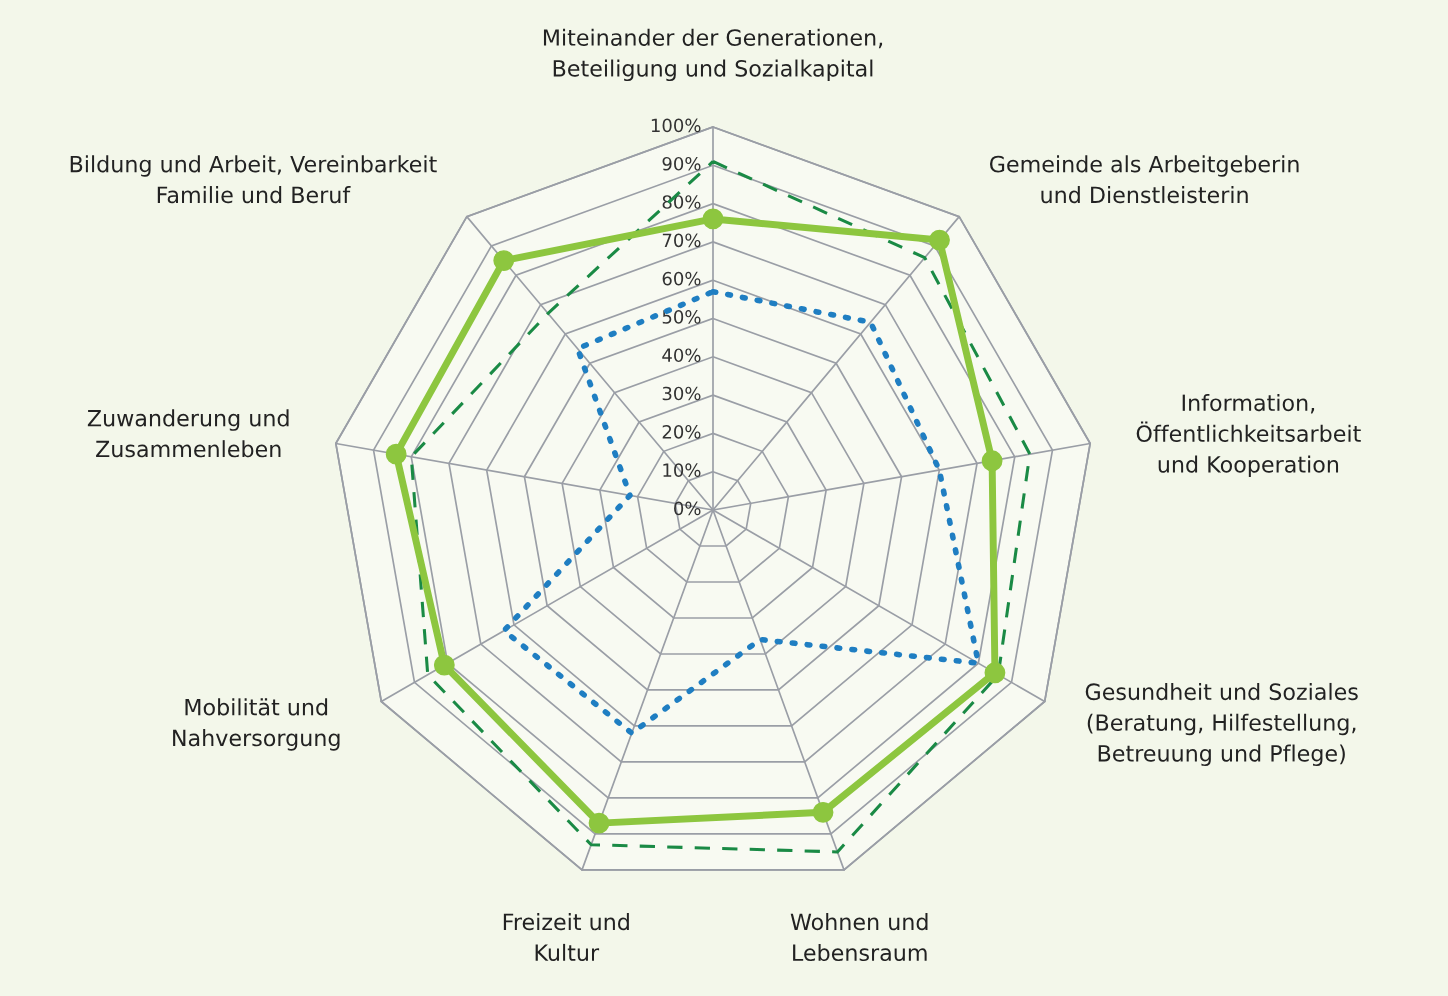 The image size is (1448, 996). What do you see at coordinates (681, 240) in the screenshot?
I see `y-tick-label: 70%` at bounding box center [681, 240].